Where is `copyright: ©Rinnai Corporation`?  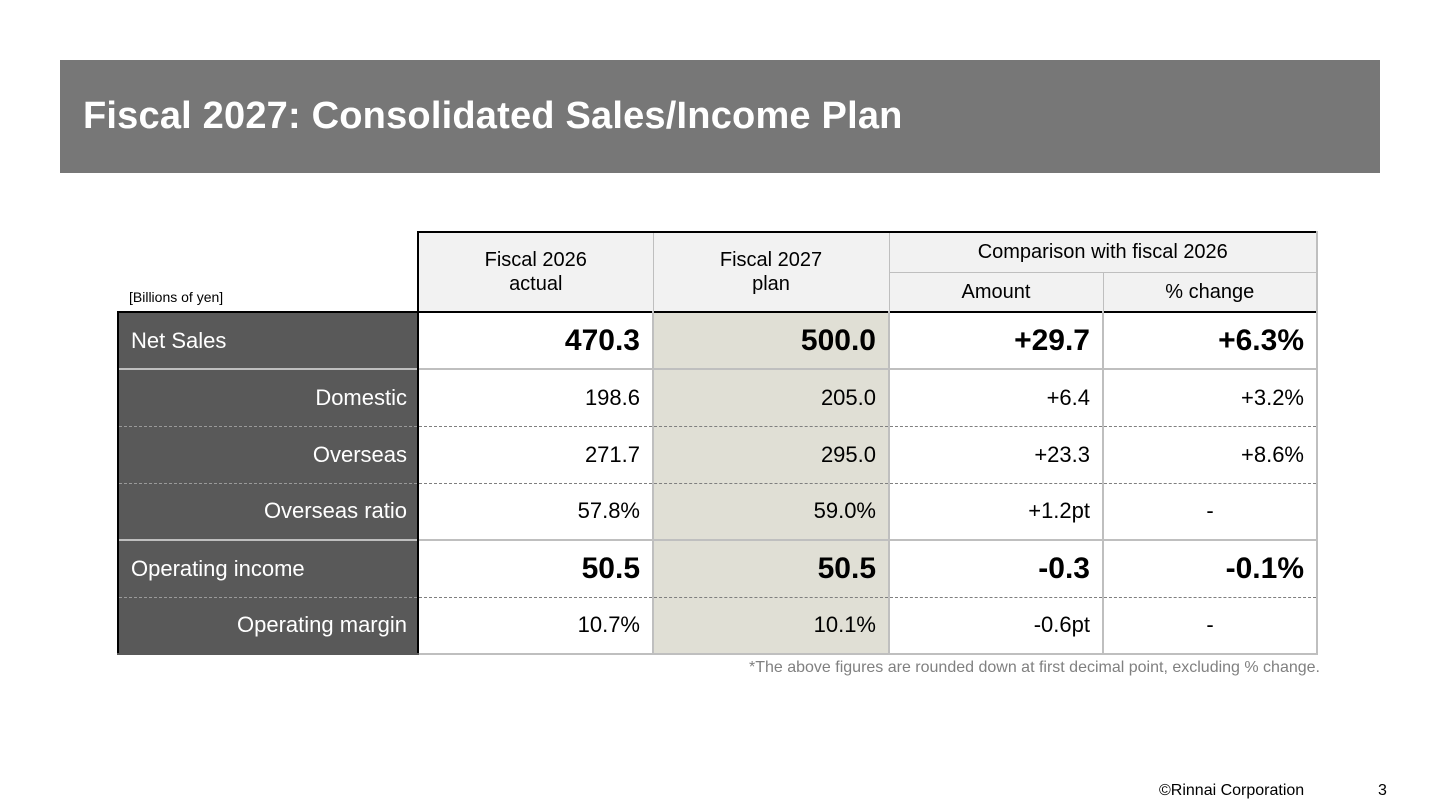 copyright: ©Rinnai Corporation is located at coordinates (1232, 790).